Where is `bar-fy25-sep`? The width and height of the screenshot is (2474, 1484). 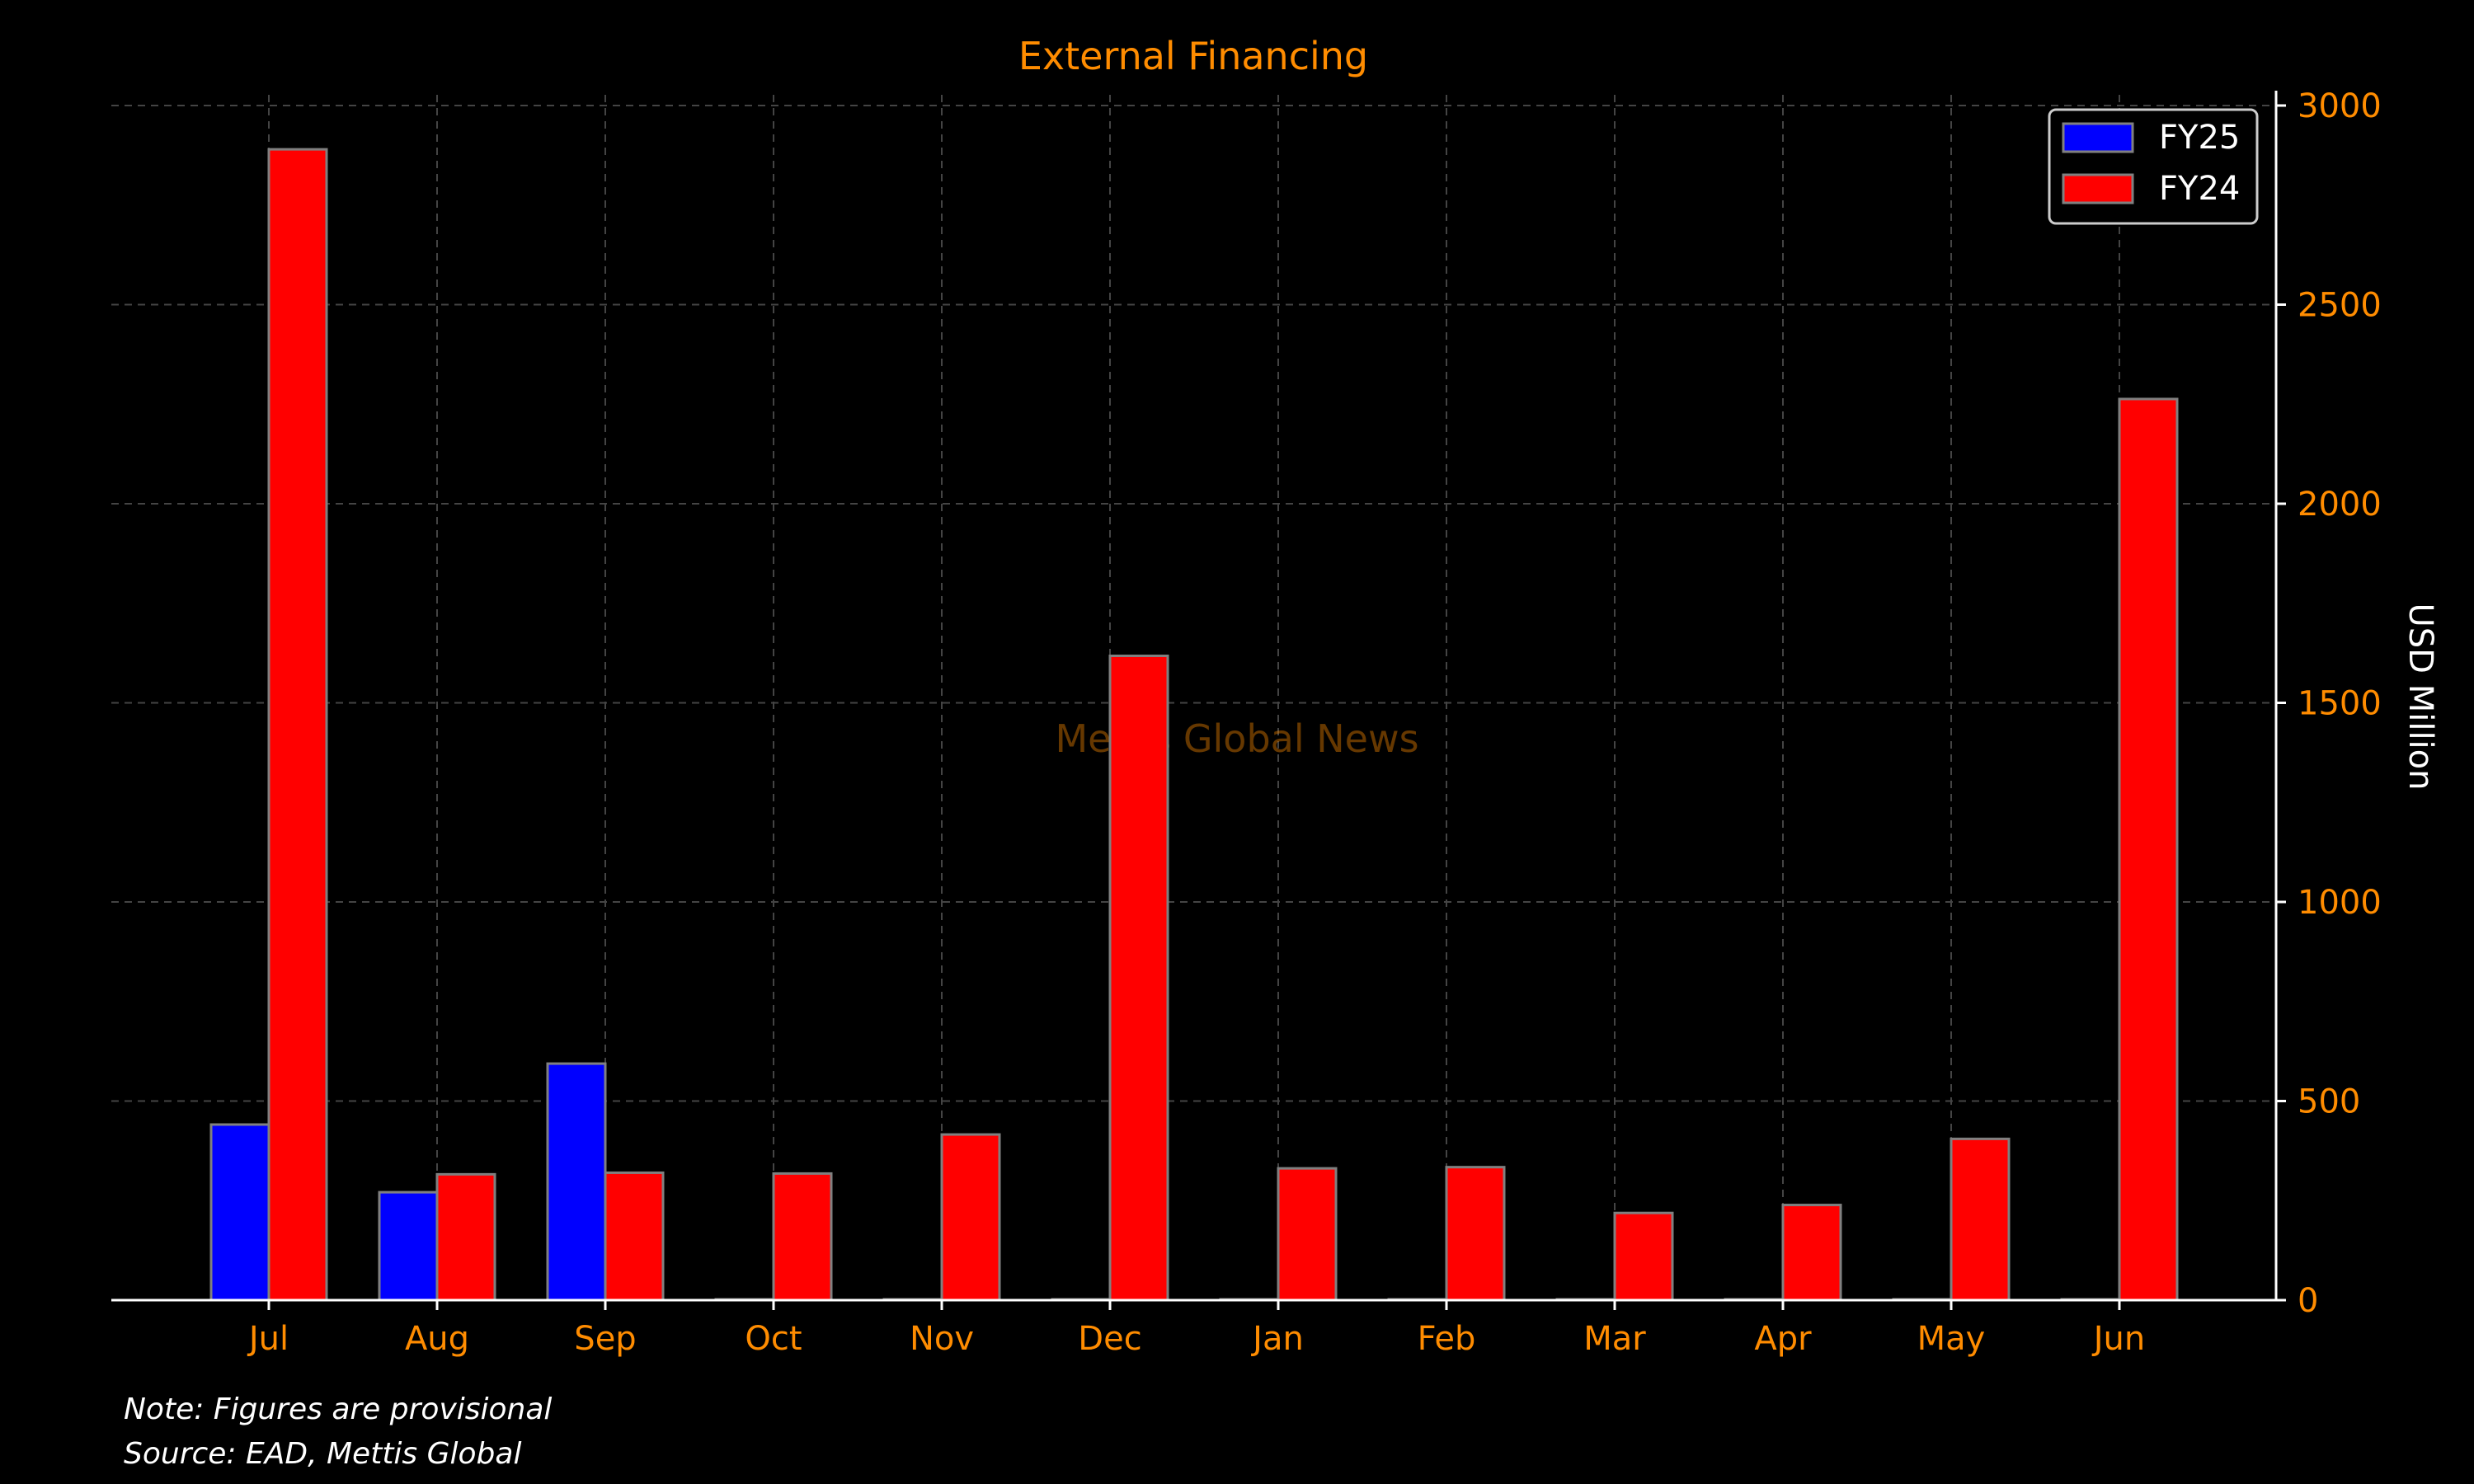
bar-fy25-sep is located at coordinates (576, 1182).